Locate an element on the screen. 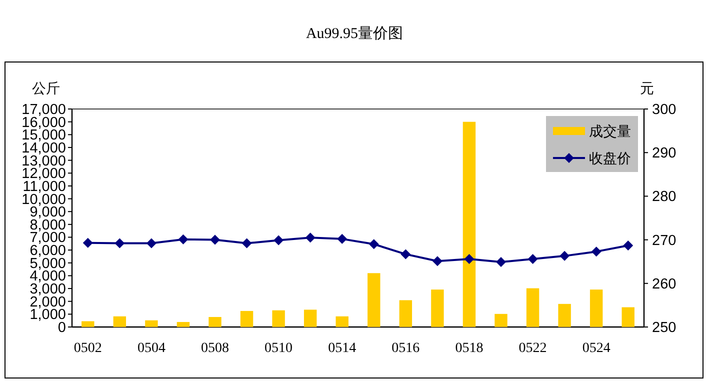 The image size is (709, 384). y2-tick-label: 270 is located at coordinates (664, 240).